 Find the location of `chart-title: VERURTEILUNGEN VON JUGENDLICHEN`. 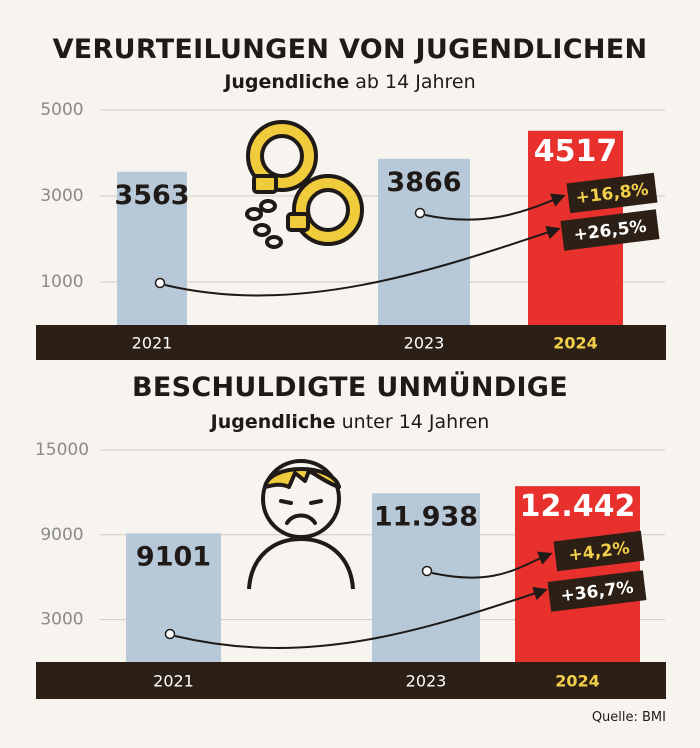

chart-title: VERURTEILUNGEN VON JUGENDLICHEN is located at coordinates (350, 49).